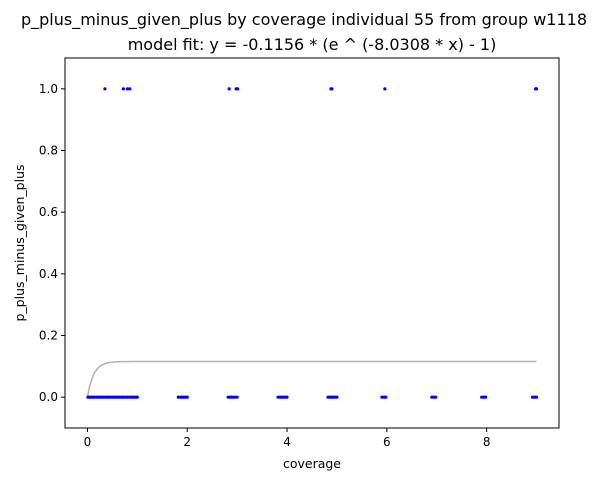 The width and height of the screenshot is (607, 480). I want to click on y-tick-label: 0.4, so click(48, 274).